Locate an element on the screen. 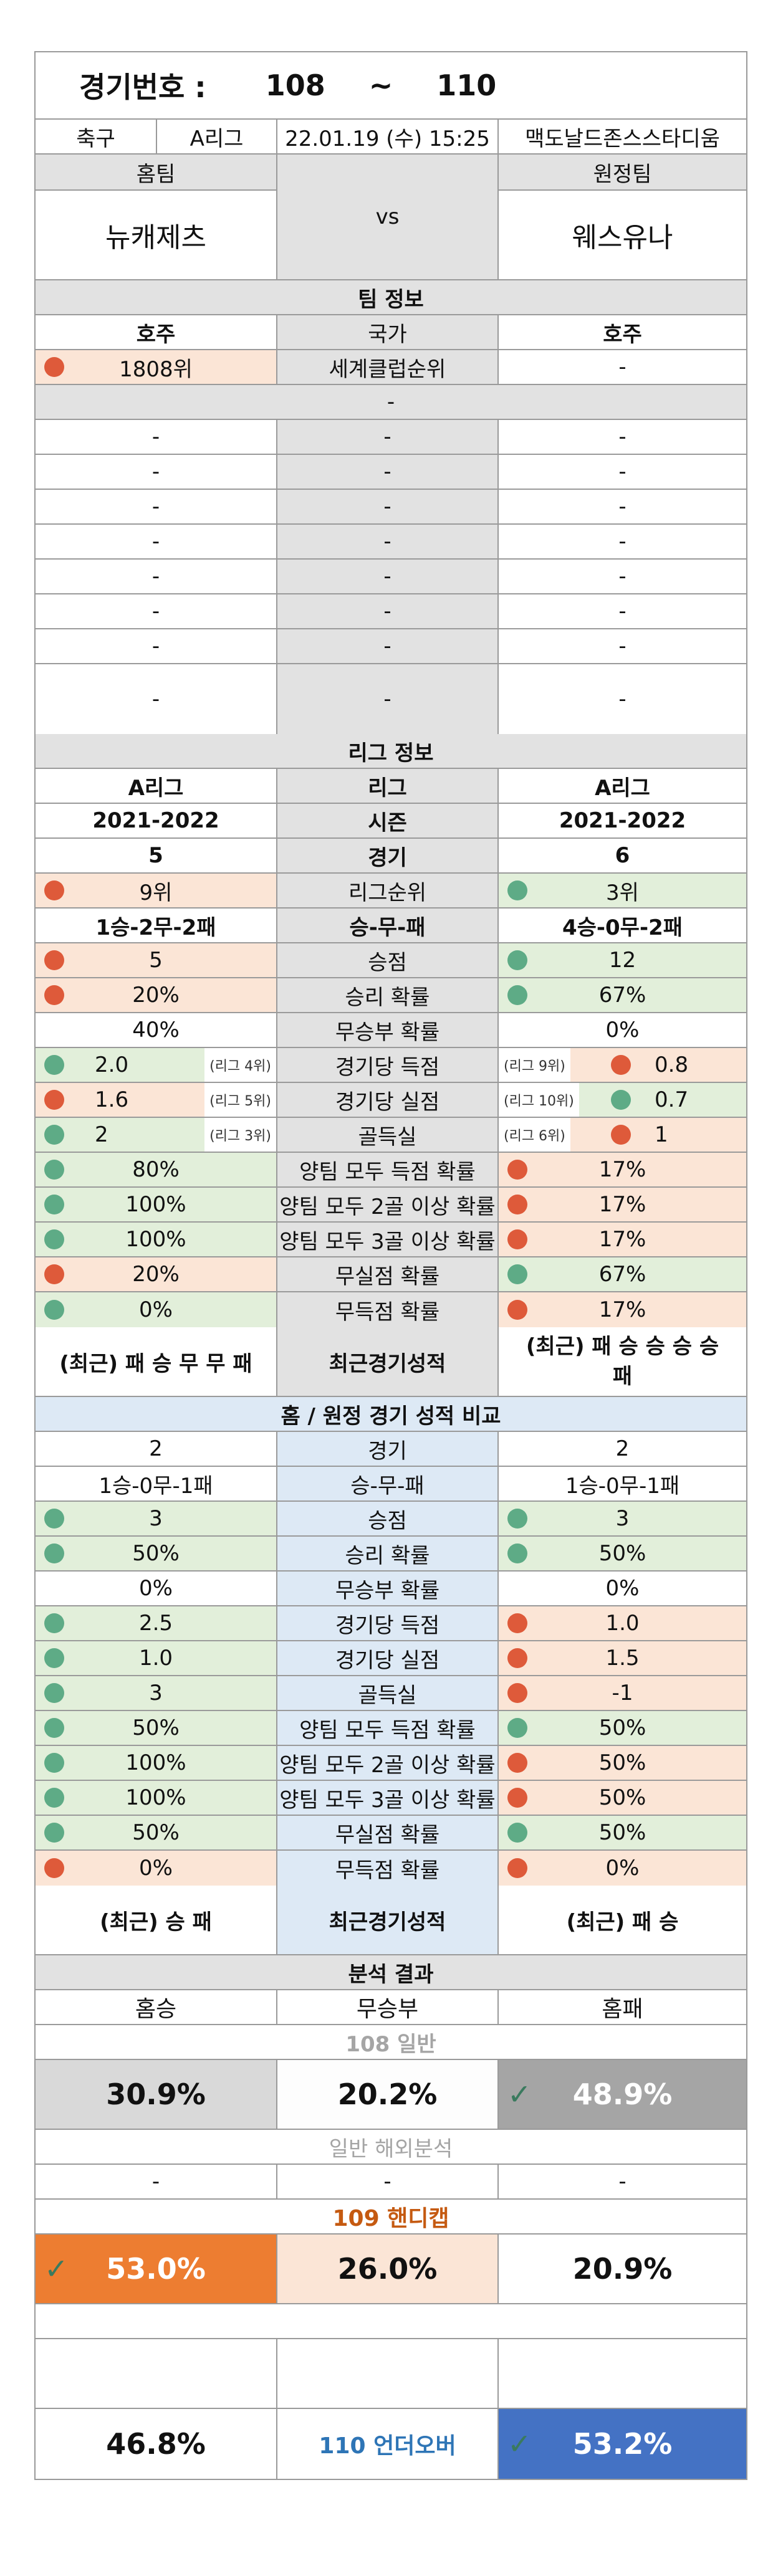 This screenshot has width=773, height=2576. away-stat: 12 is located at coordinates (623, 960).